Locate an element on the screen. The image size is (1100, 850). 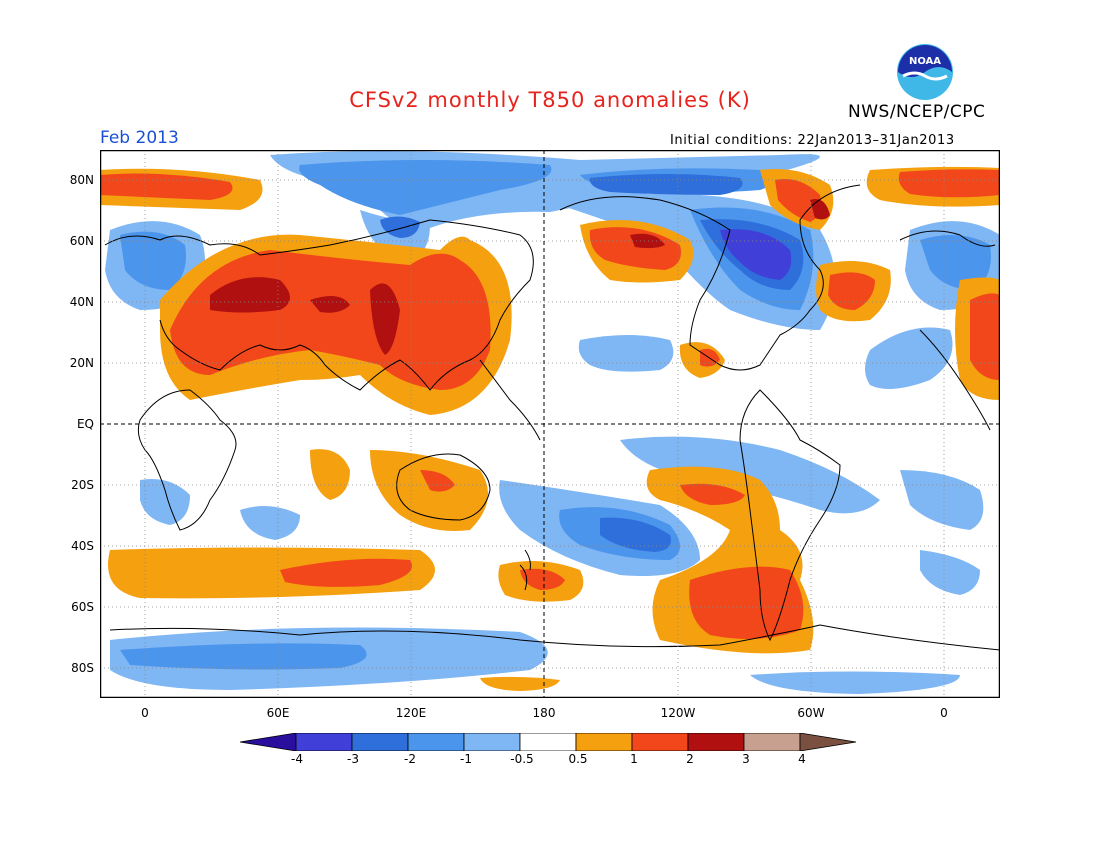
lat-label-80n: 80N is located at coordinates (81, 180).